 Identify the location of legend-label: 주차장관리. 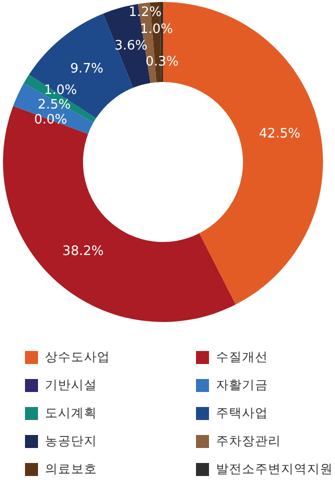
(248, 441).